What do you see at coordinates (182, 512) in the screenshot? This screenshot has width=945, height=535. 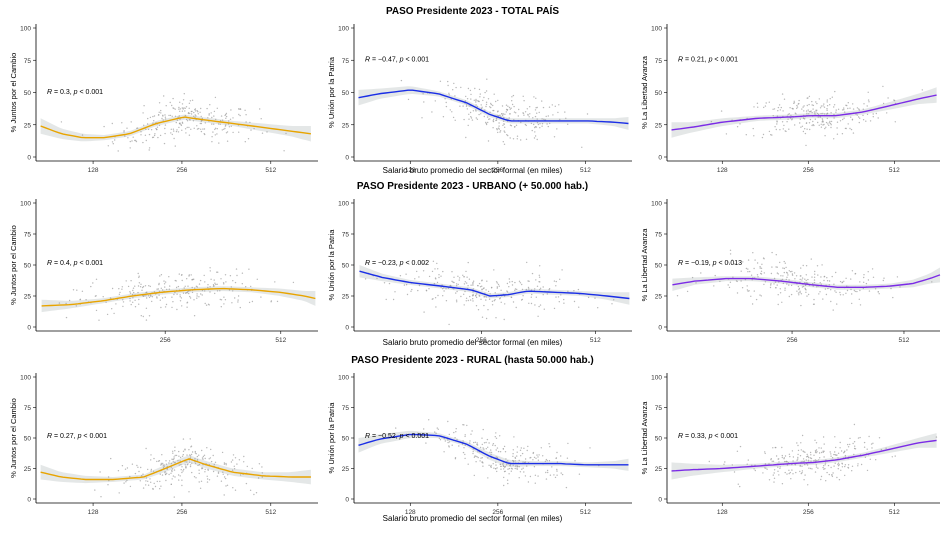 I see `x-tick-label: 256` at bounding box center [182, 512].